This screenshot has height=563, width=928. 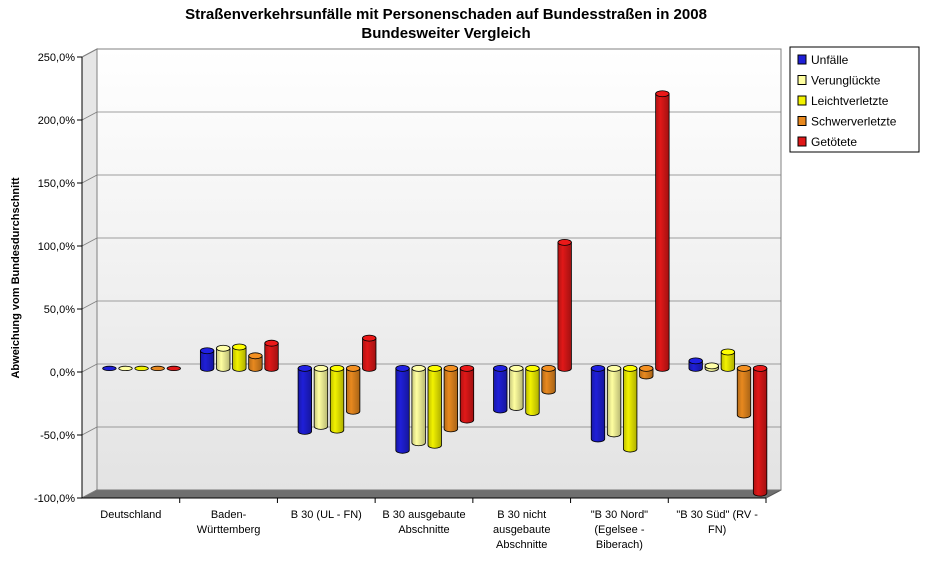 What do you see at coordinates (304, 399) in the screenshot?
I see `bar-unfälle-2` at bounding box center [304, 399].